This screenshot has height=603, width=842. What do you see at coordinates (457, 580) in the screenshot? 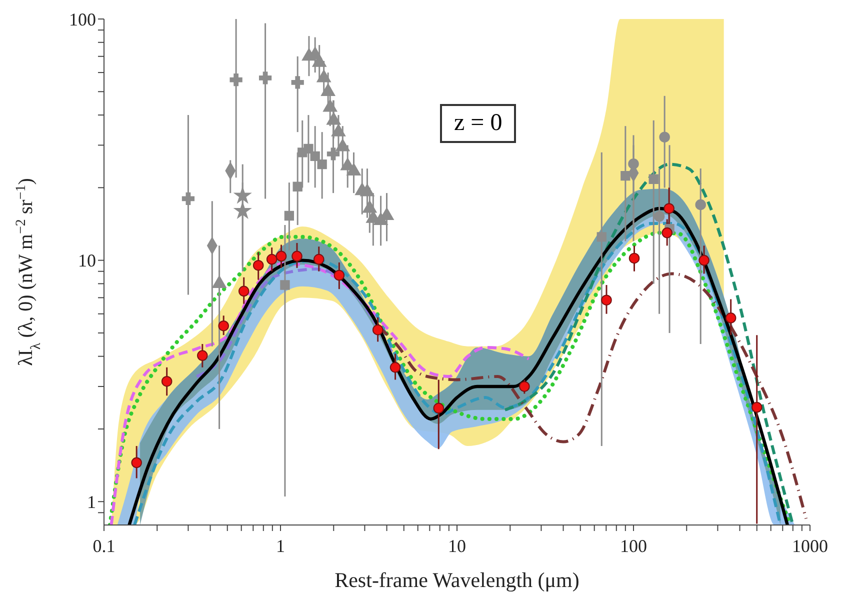
I see `x-axis-title: Rest-frame Wavelength (μm)` at bounding box center [457, 580].